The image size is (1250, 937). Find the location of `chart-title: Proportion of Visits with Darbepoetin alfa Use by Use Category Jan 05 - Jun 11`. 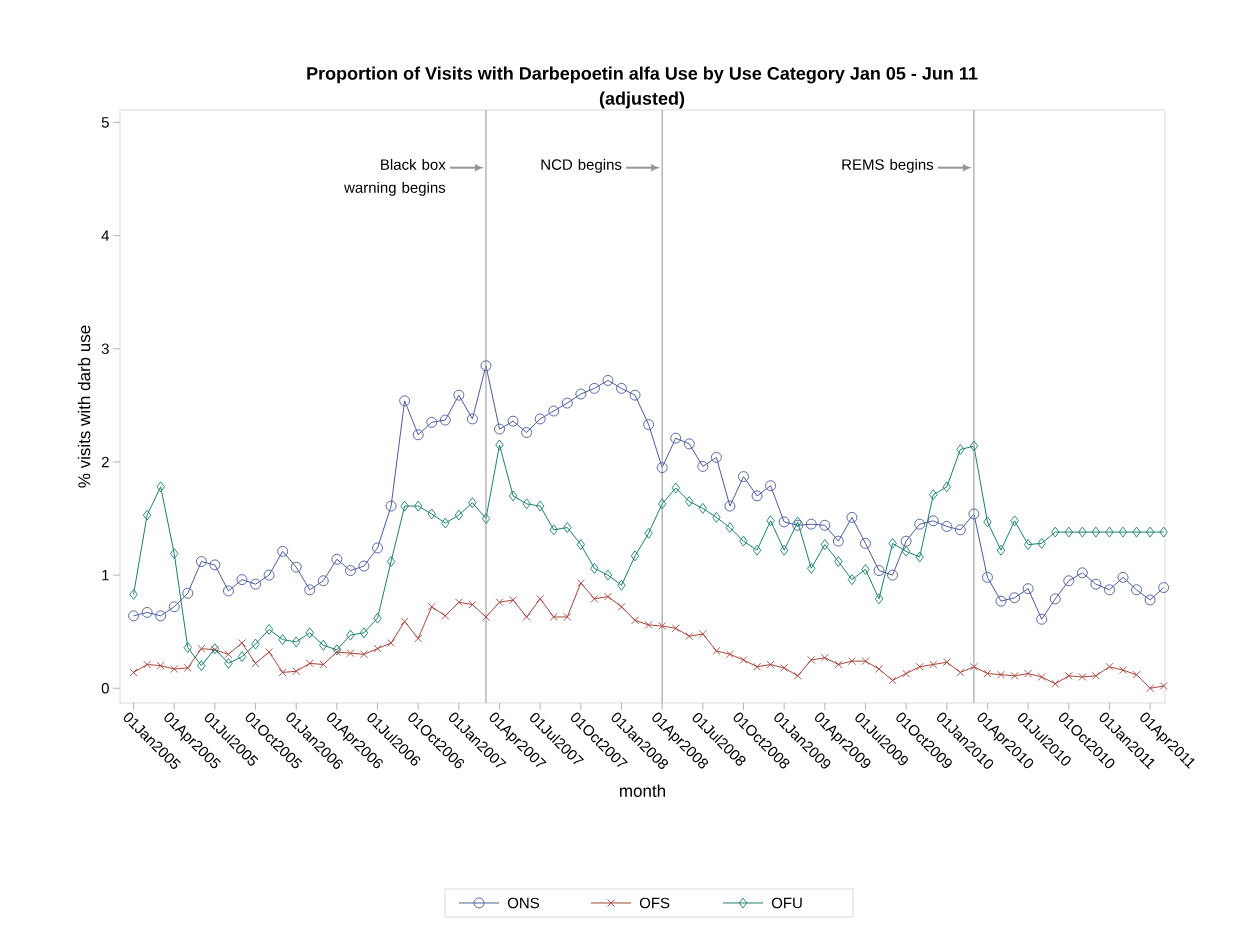

chart-title: Proportion of Visits with Darbepoetin alfa Use by Use Category Jan 05 - Jun 11 is located at coordinates (642, 75).